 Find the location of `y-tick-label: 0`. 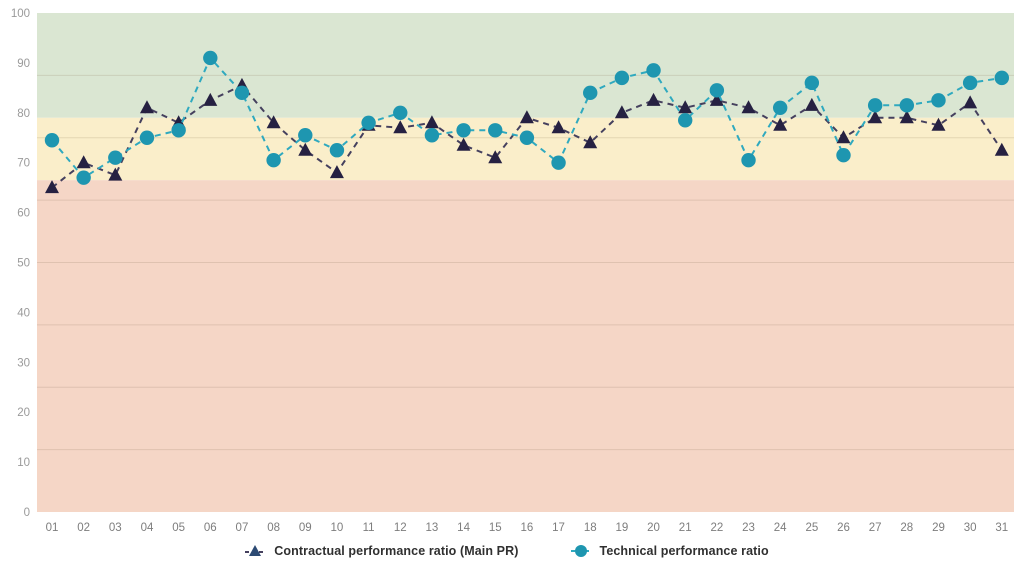

y-tick-label: 0 is located at coordinates (27, 513).